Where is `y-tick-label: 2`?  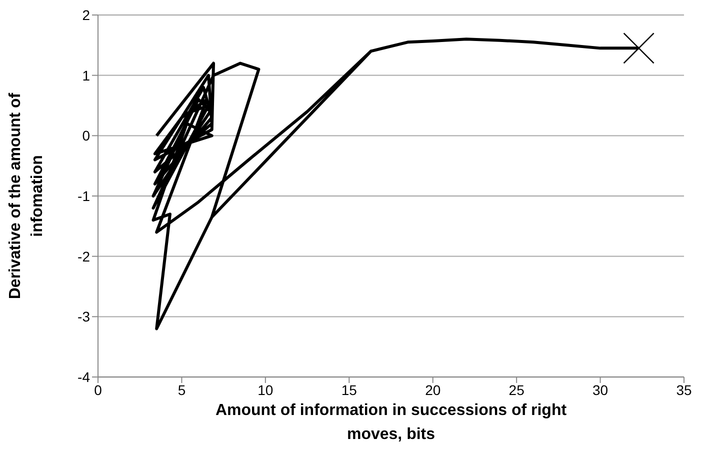
y-tick-label: 2 is located at coordinates (86, 14).